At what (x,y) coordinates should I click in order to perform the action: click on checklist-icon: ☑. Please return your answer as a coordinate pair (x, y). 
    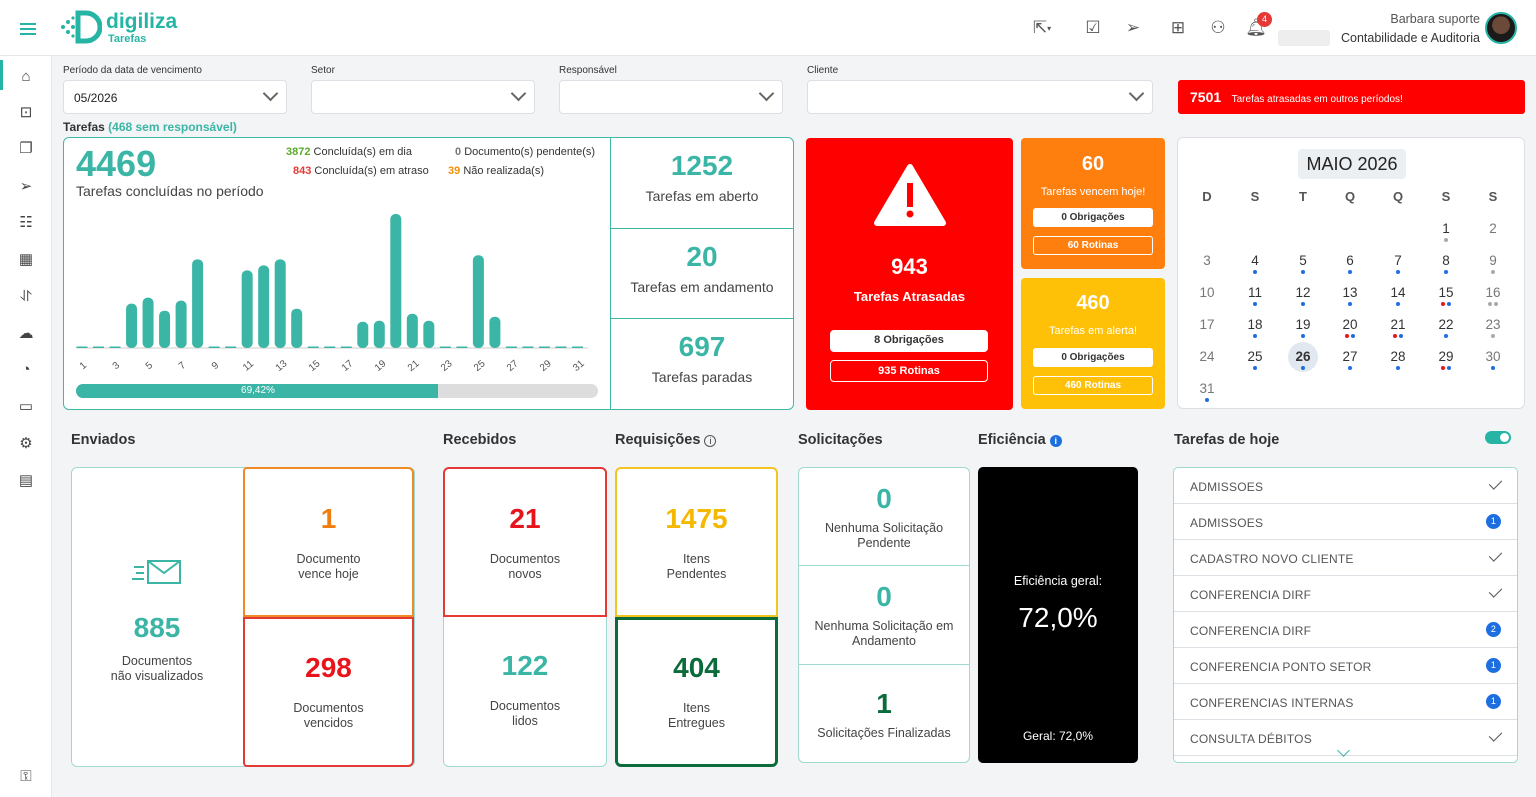
    Looking at the image, I should click on (1093, 27).